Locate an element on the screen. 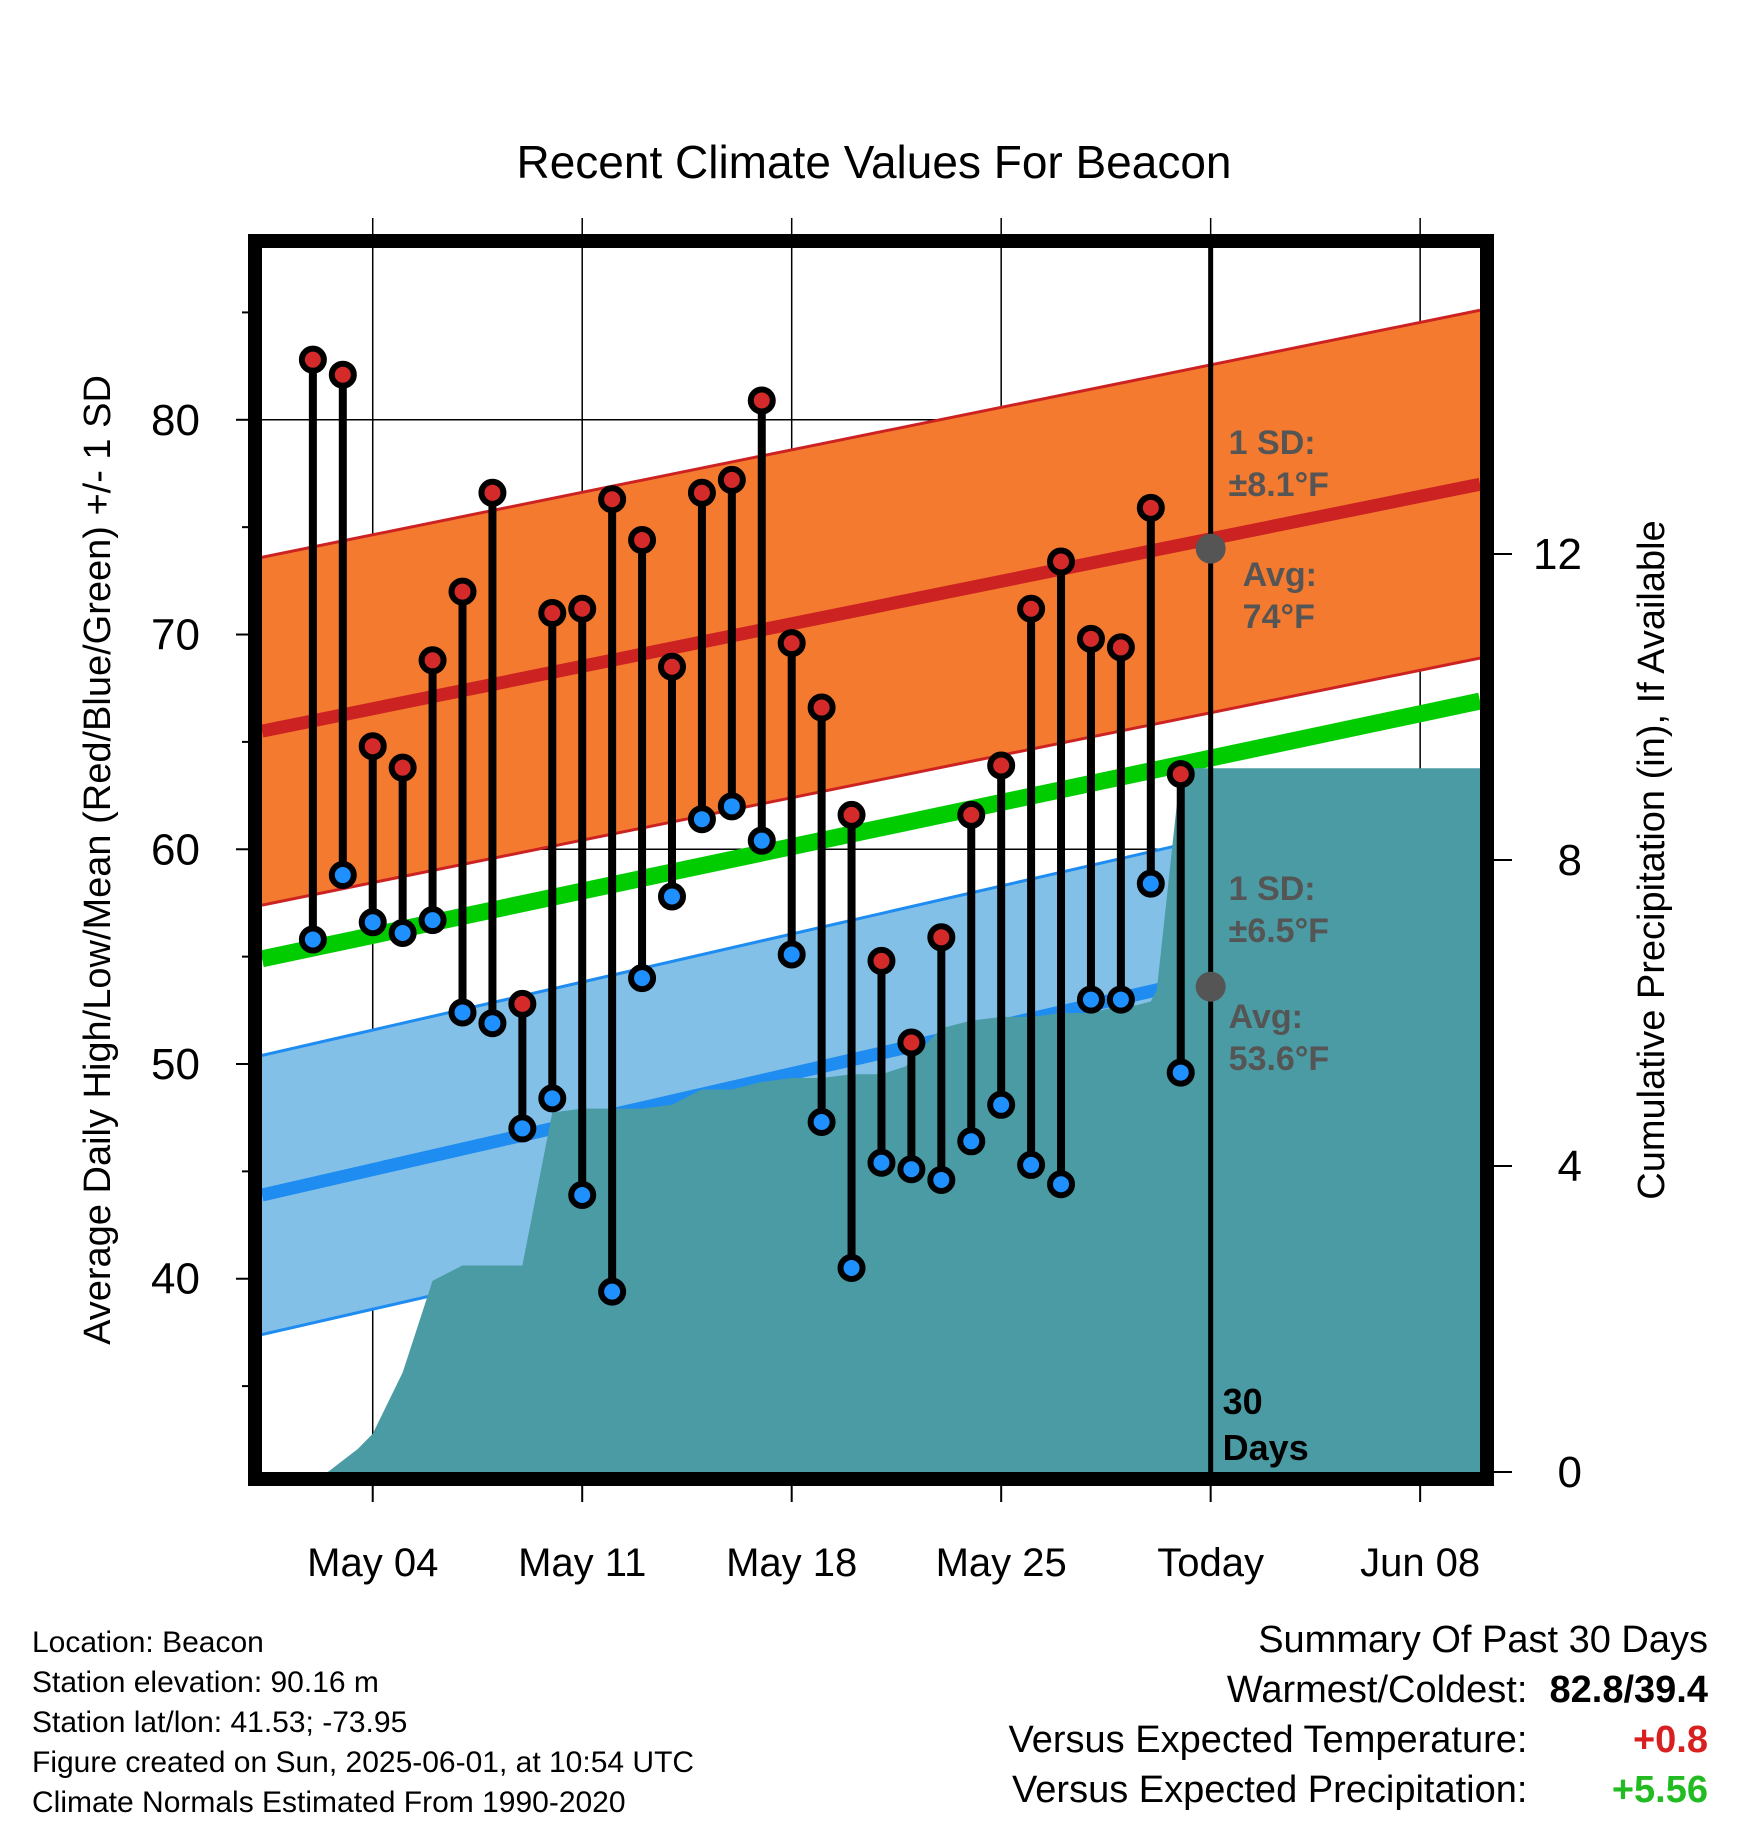  high-avg-label: Avg: is located at coordinates (1280, 575).